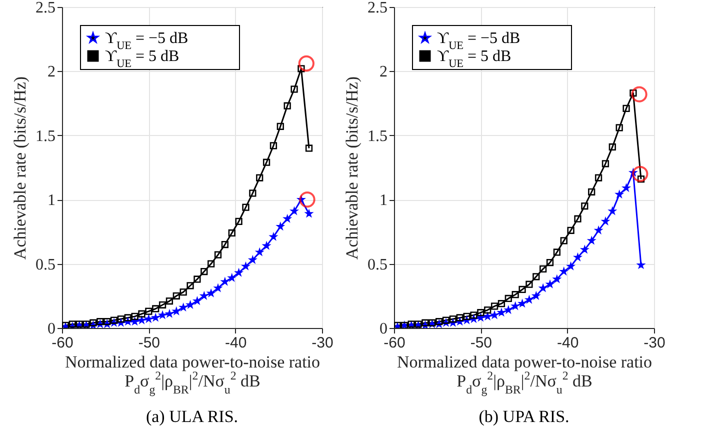 Image resolution: width=702 pixels, height=448 pixels. What do you see at coordinates (523, 416) in the screenshot?
I see `text: (b) UPA RIS.` at bounding box center [523, 416].